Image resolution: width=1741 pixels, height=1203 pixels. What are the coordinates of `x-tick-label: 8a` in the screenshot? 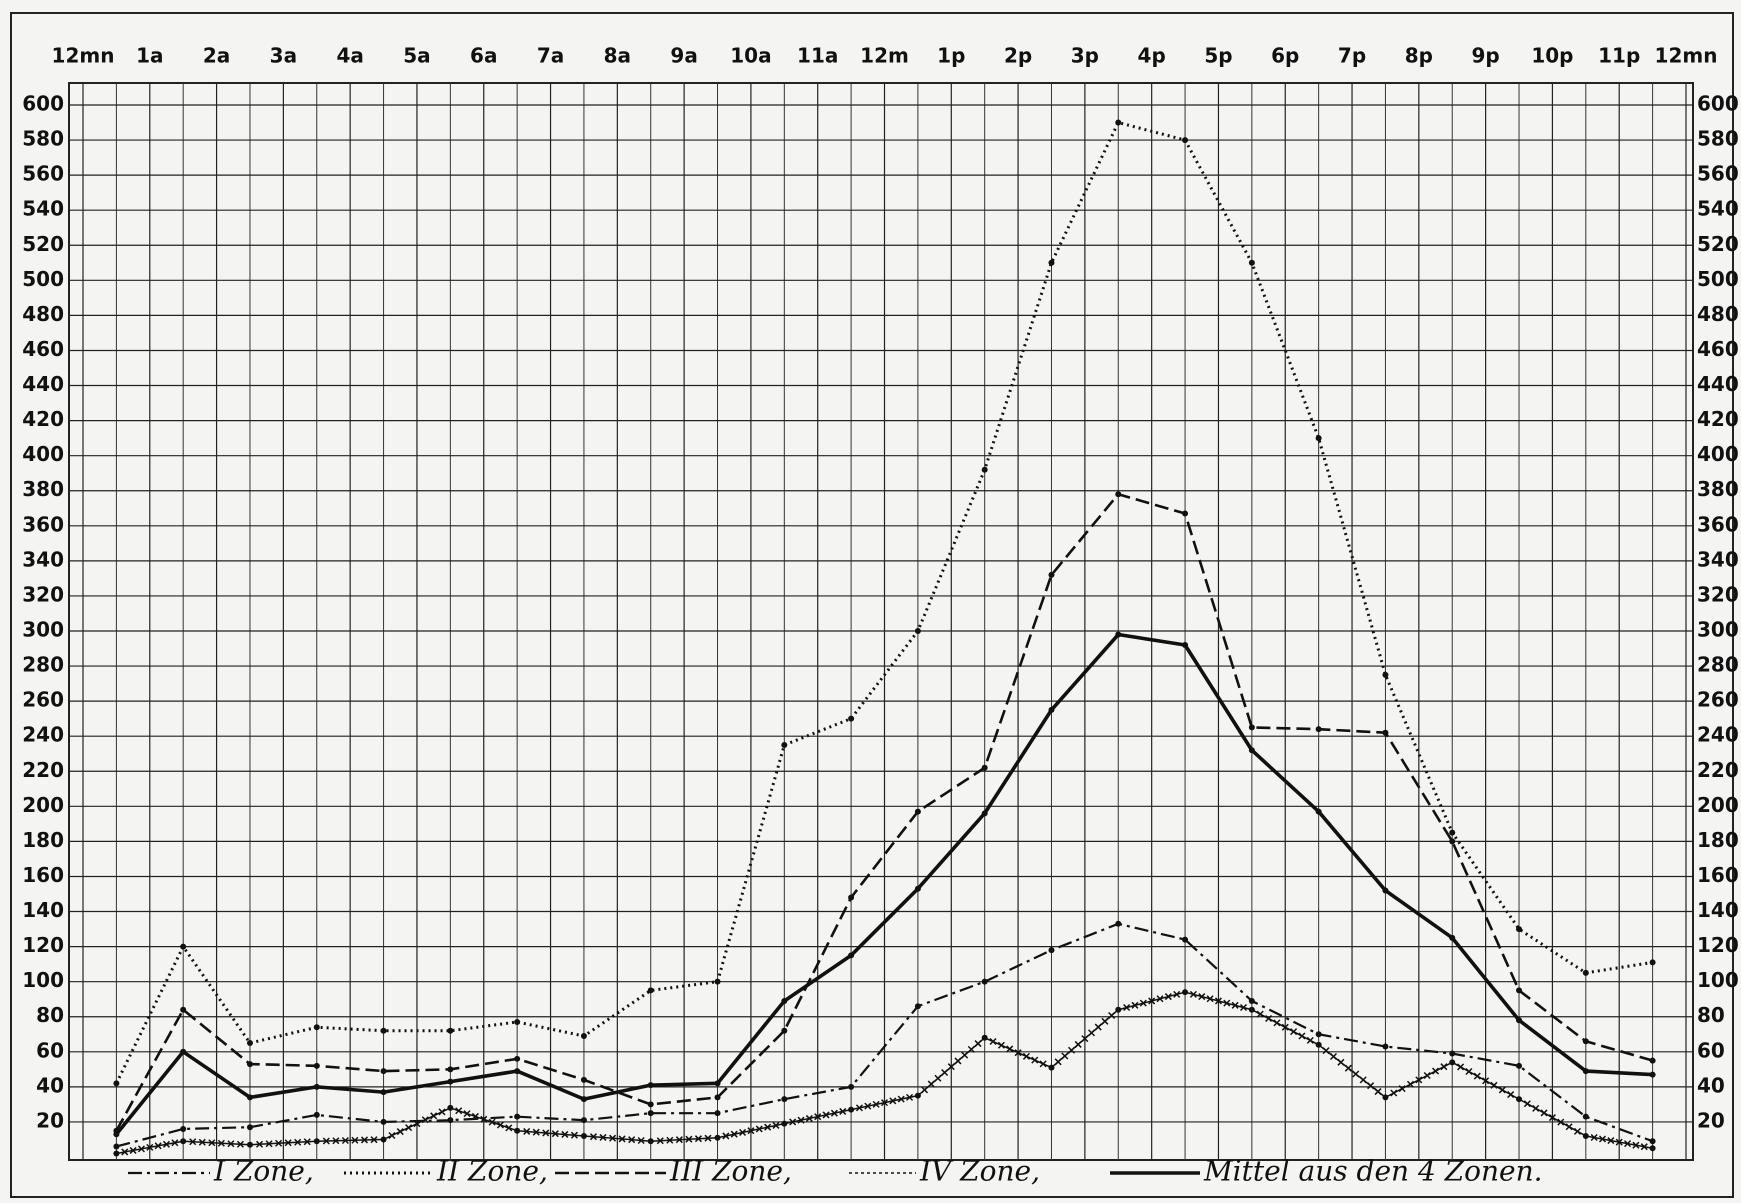 It's located at (617, 56).